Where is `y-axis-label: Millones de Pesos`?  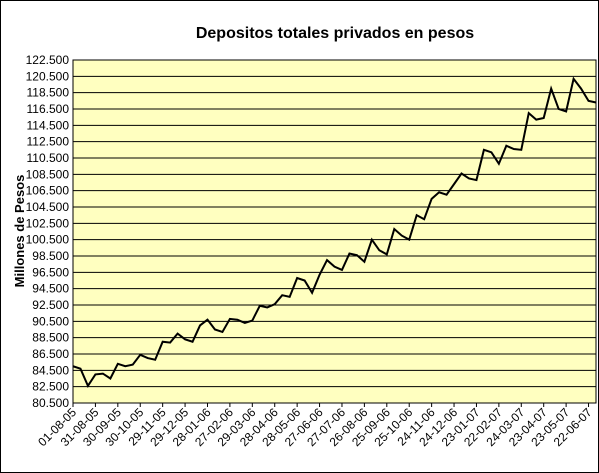
y-axis-label: Millones de Pesos is located at coordinates (19, 231).